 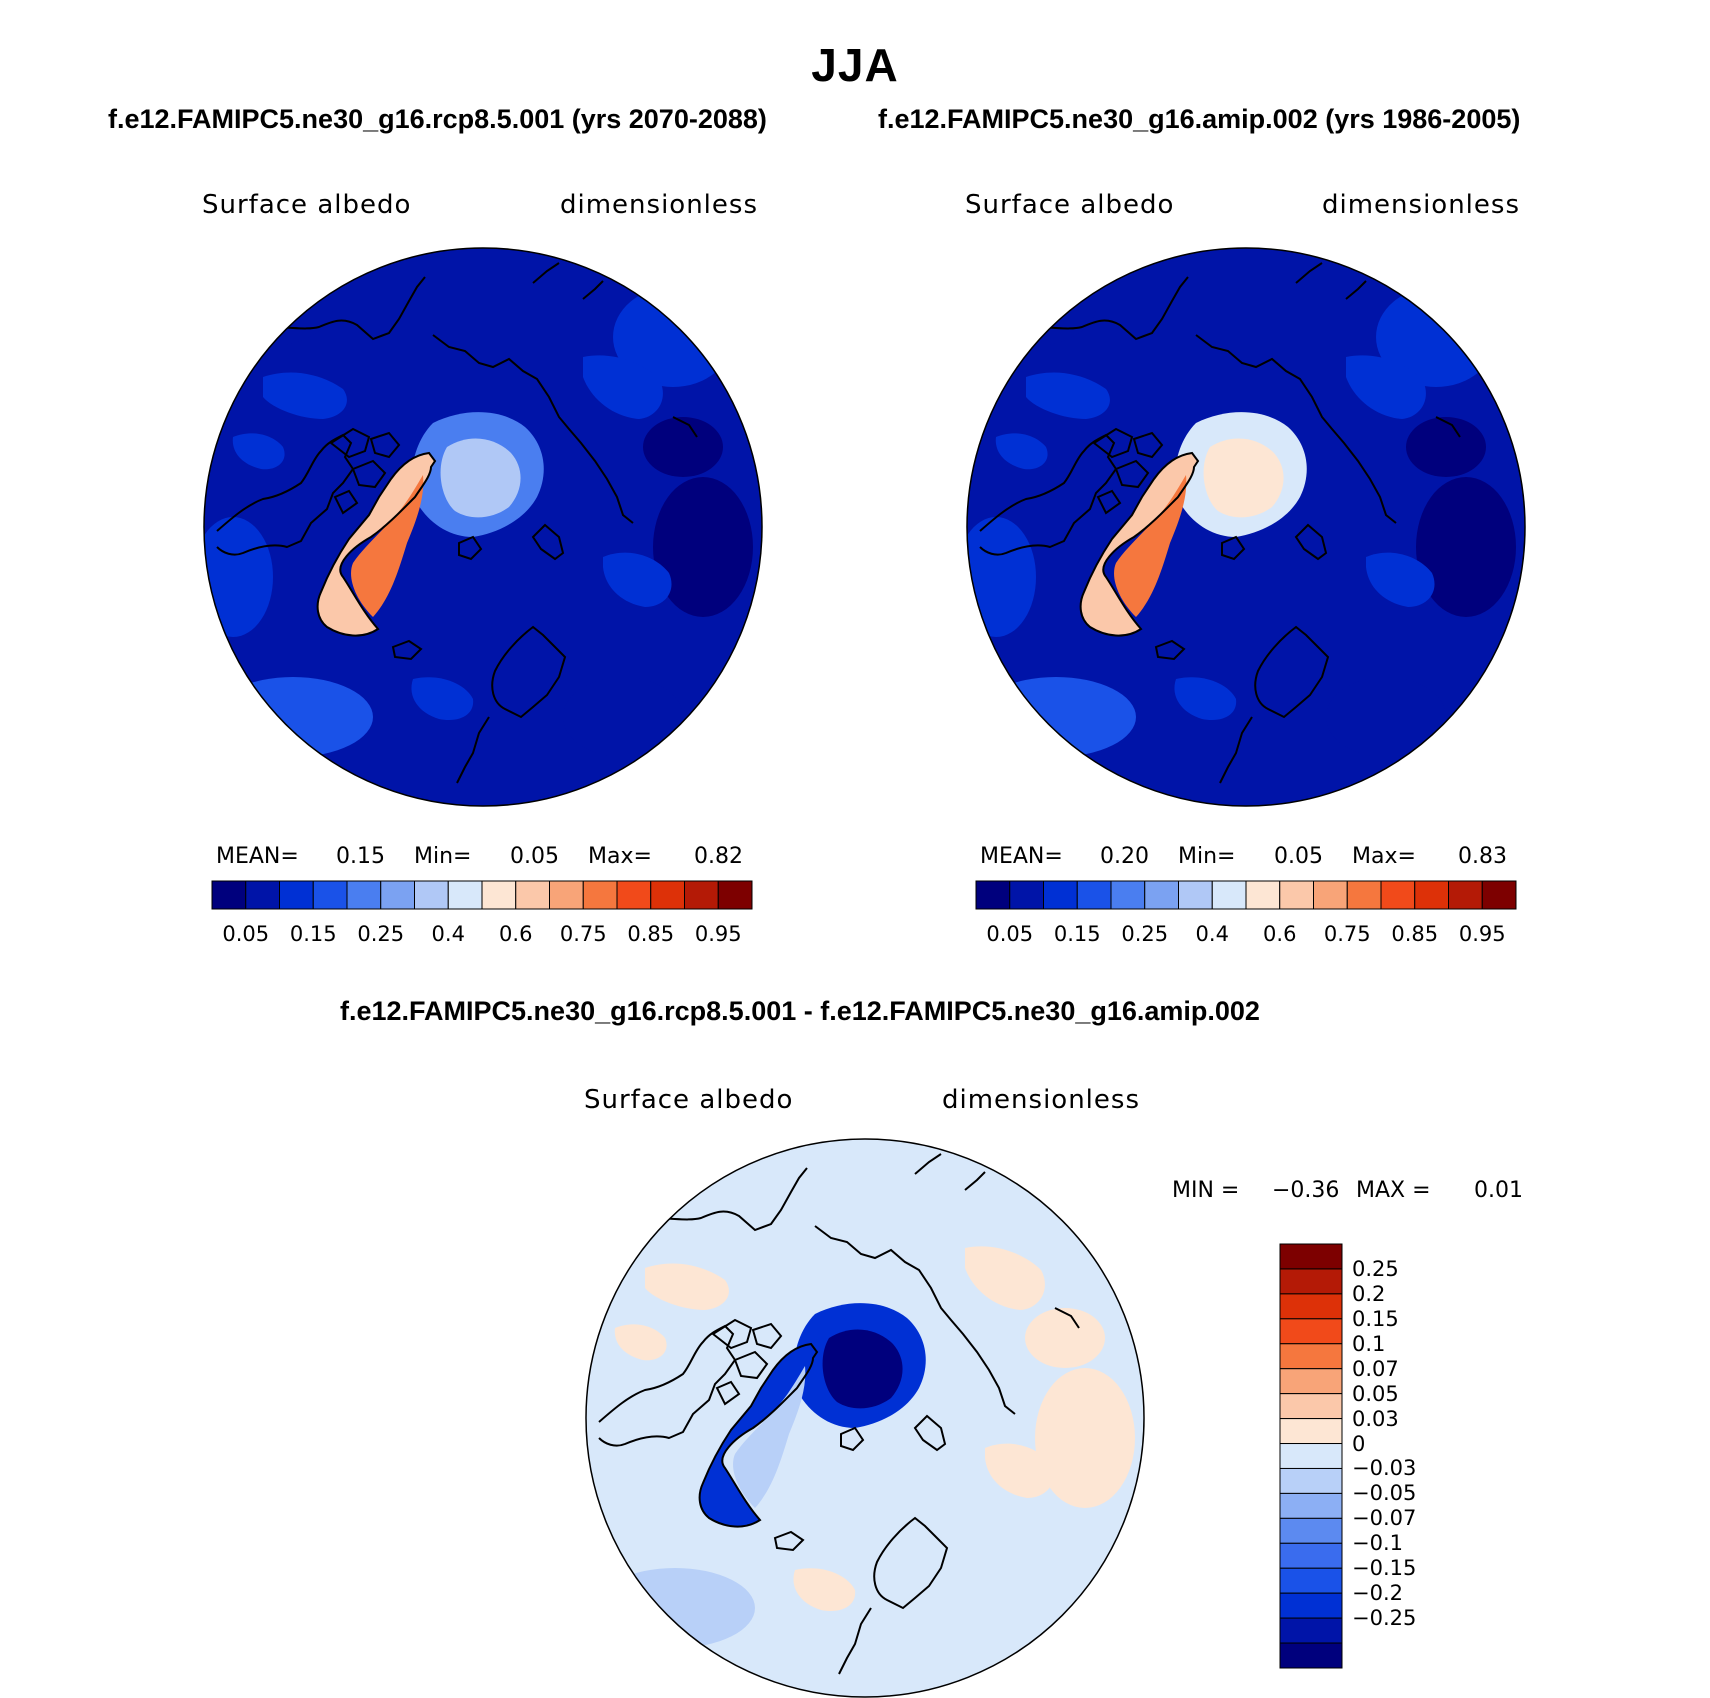 I want to click on panel2-polar-map, so click(x=1246, y=527).